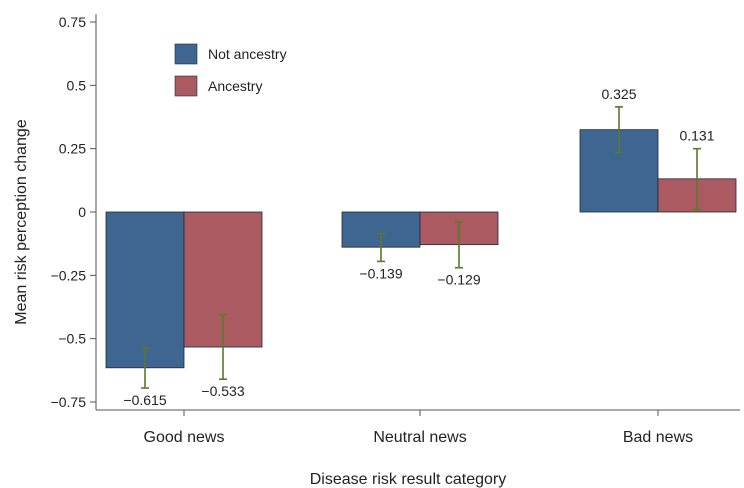 The height and width of the screenshot is (488, 744). I want to click on legend-label: Not ancestry, so click(247, 54).